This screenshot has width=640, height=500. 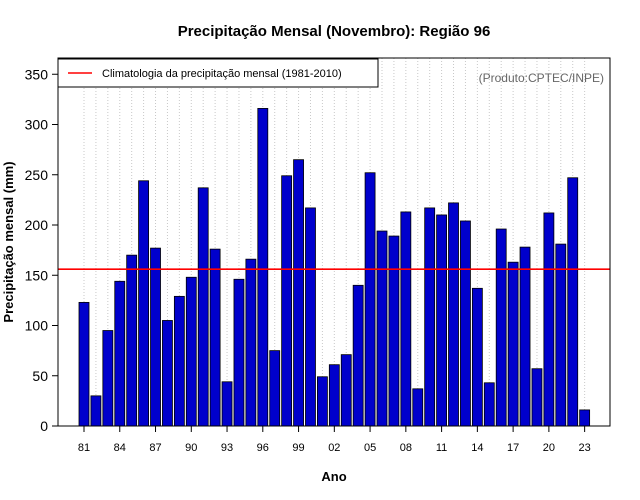 I want to click on x-tick-label-87: 87, so click(x=155, y=448).